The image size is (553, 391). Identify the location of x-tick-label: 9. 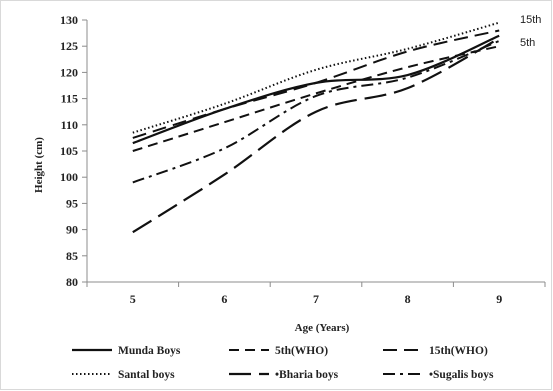
(499, 299).